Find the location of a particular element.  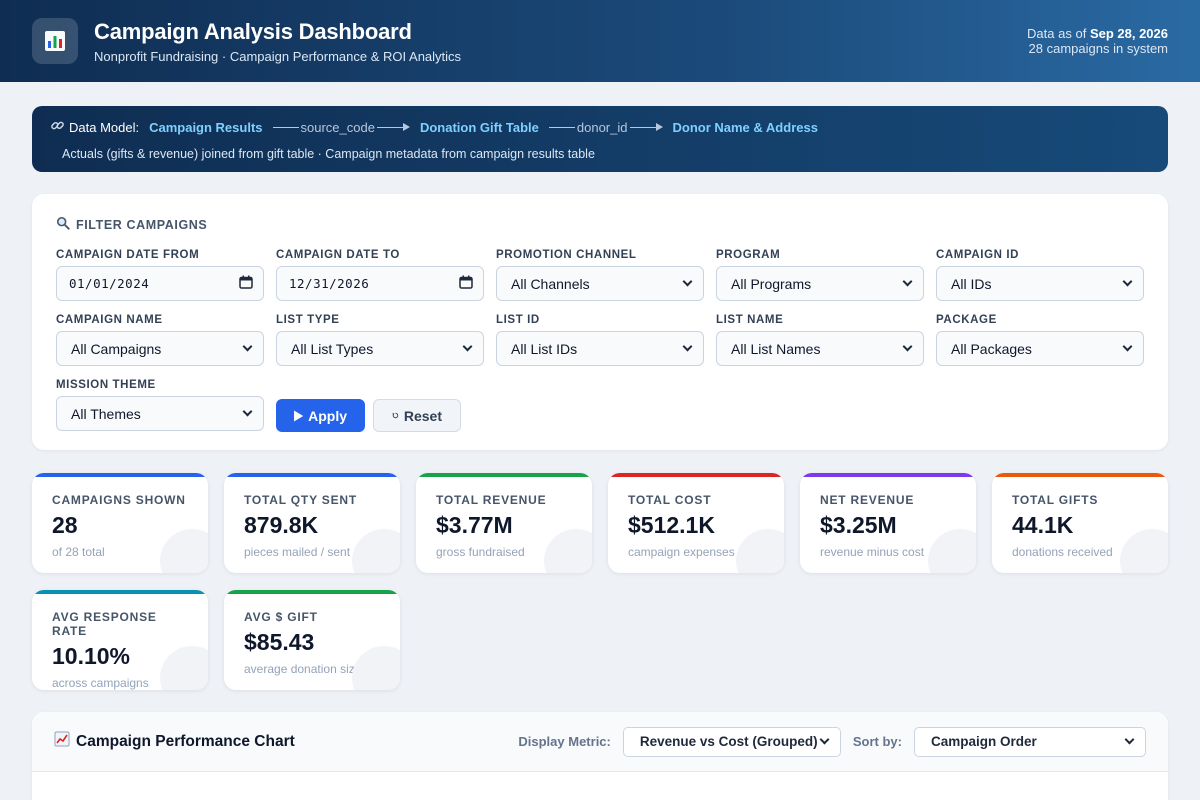

list-id-select: All List IDs is located at coordinates (600, 348).